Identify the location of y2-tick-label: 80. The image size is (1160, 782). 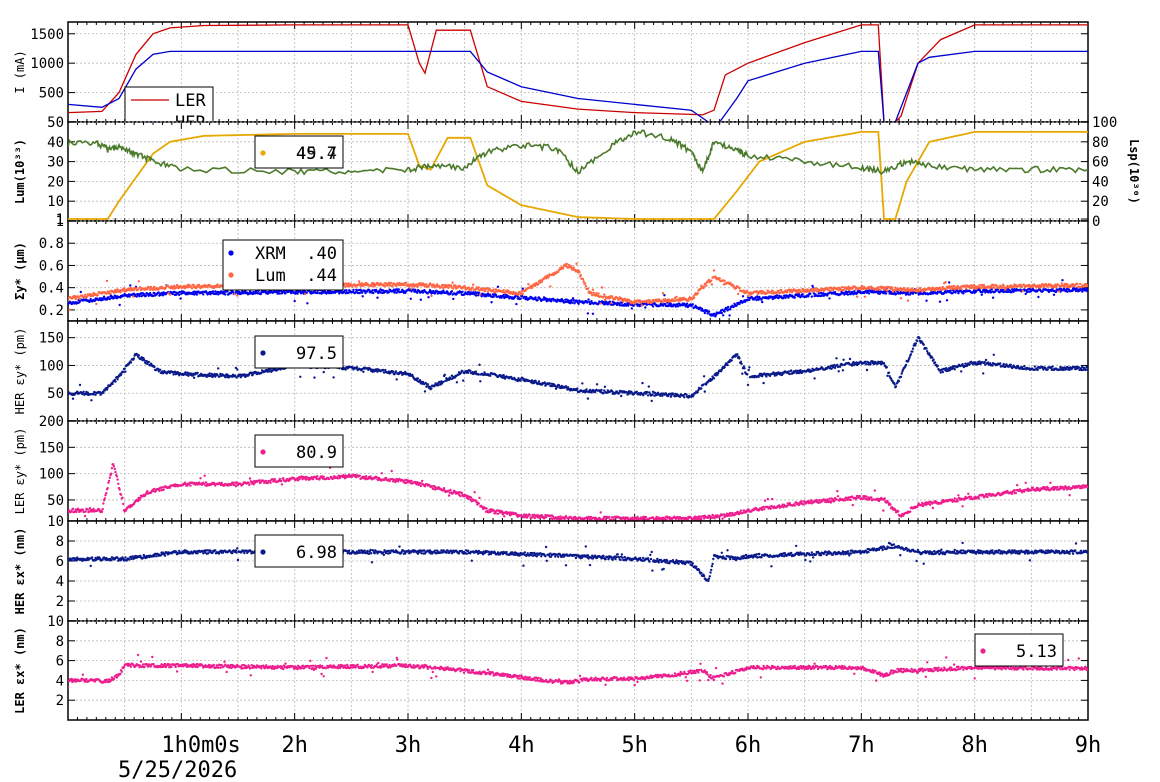
(1100, 143).